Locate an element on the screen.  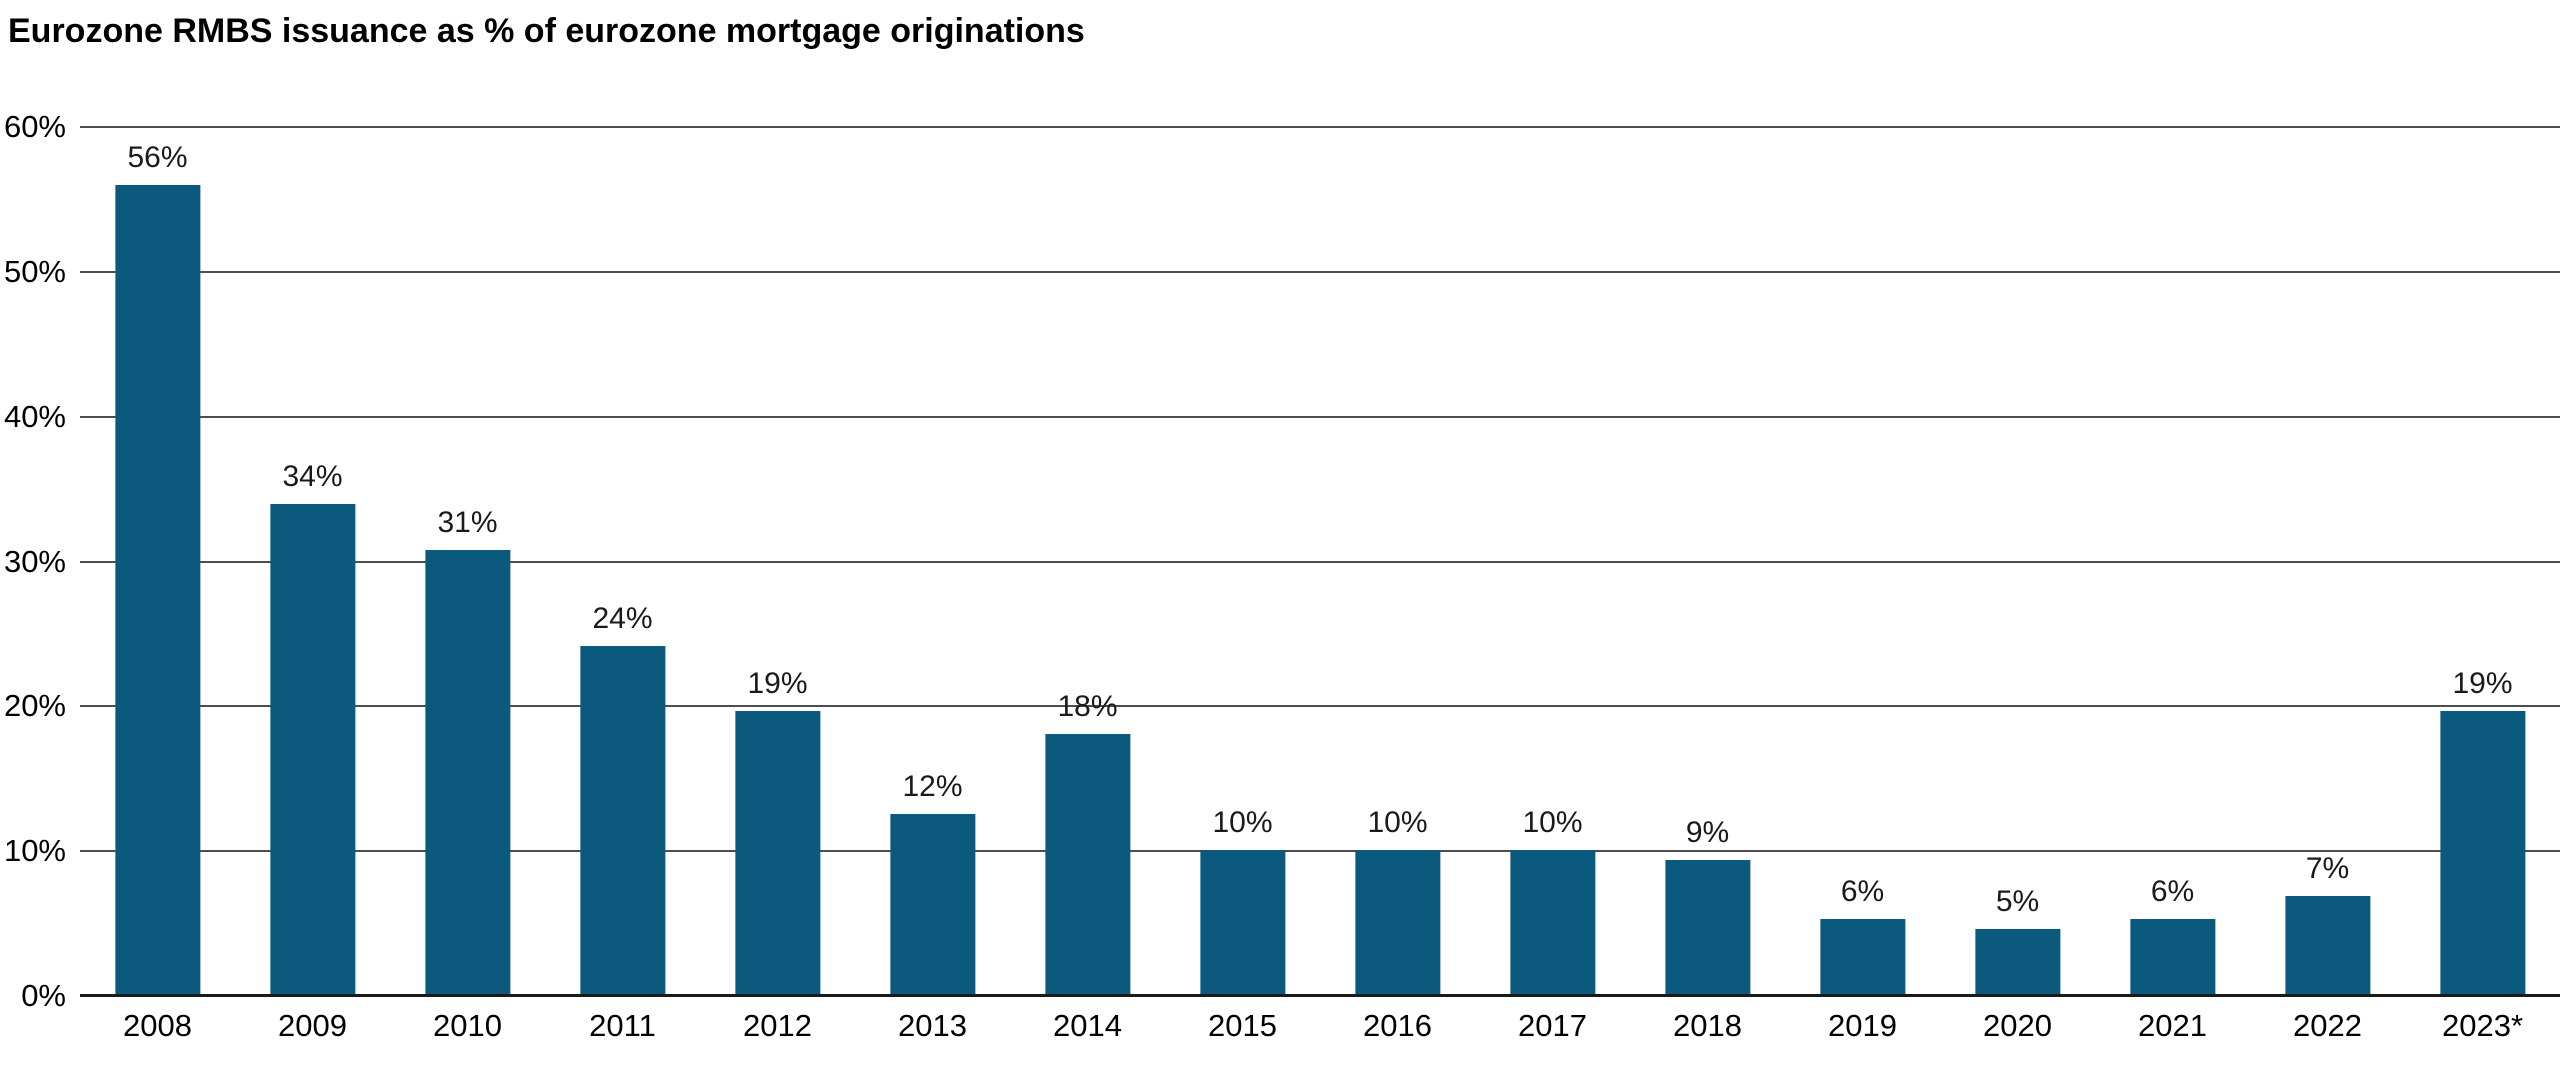
x-tick-label-2016: 2016 is located at coordinates (1397, 1025).